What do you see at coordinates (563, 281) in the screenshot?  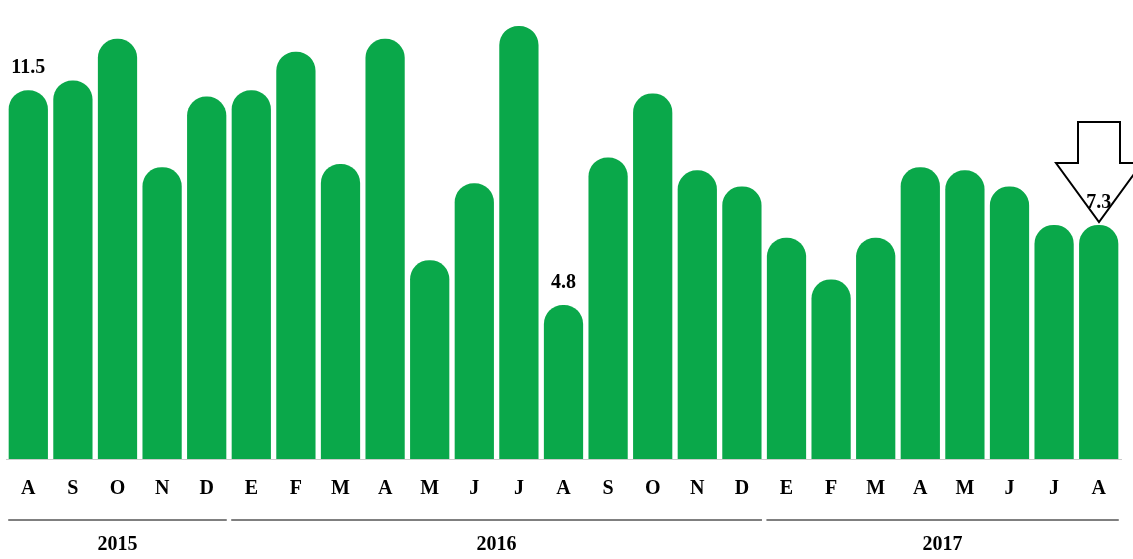 I see `data-label: 4.8` at bounding box center [563, 281].